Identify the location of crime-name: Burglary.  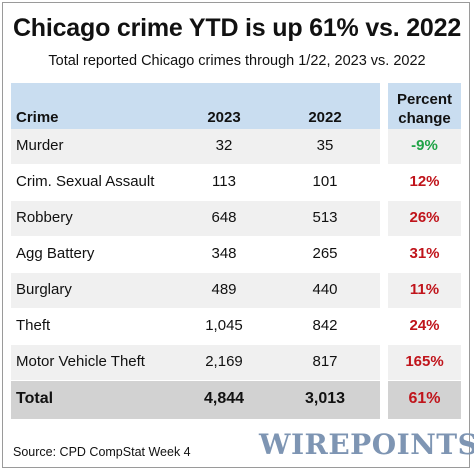
(44, 289).